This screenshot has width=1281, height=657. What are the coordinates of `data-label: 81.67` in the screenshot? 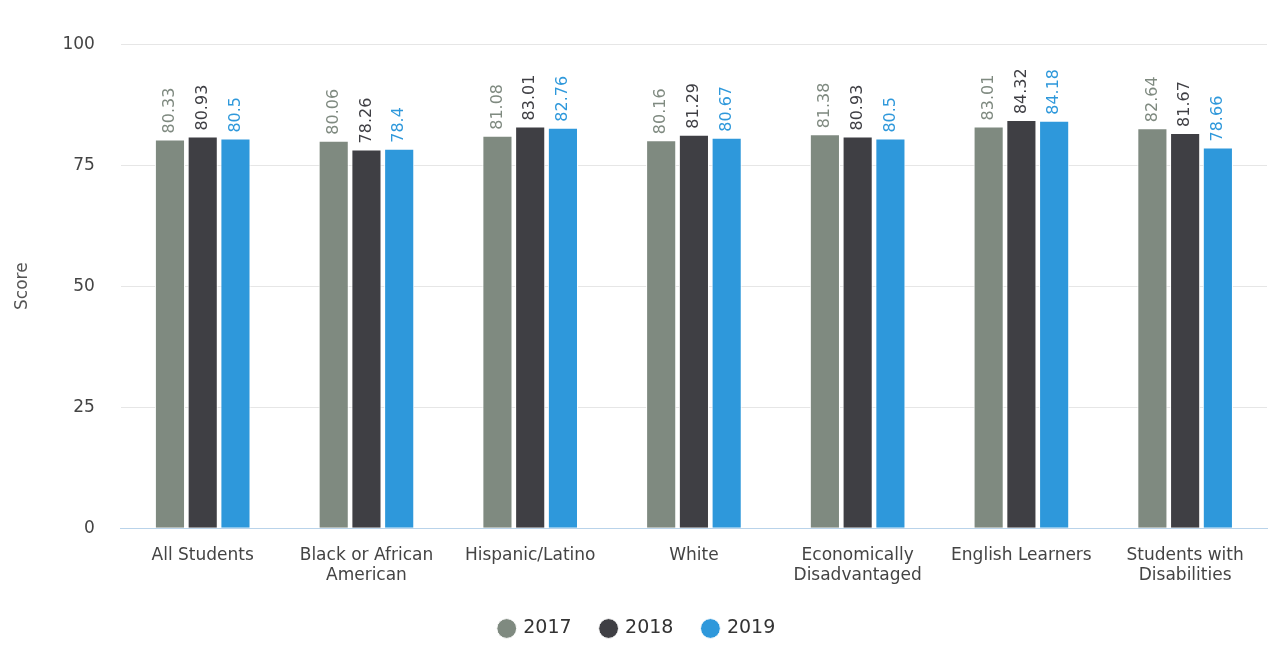 It's located at (1184, 104).